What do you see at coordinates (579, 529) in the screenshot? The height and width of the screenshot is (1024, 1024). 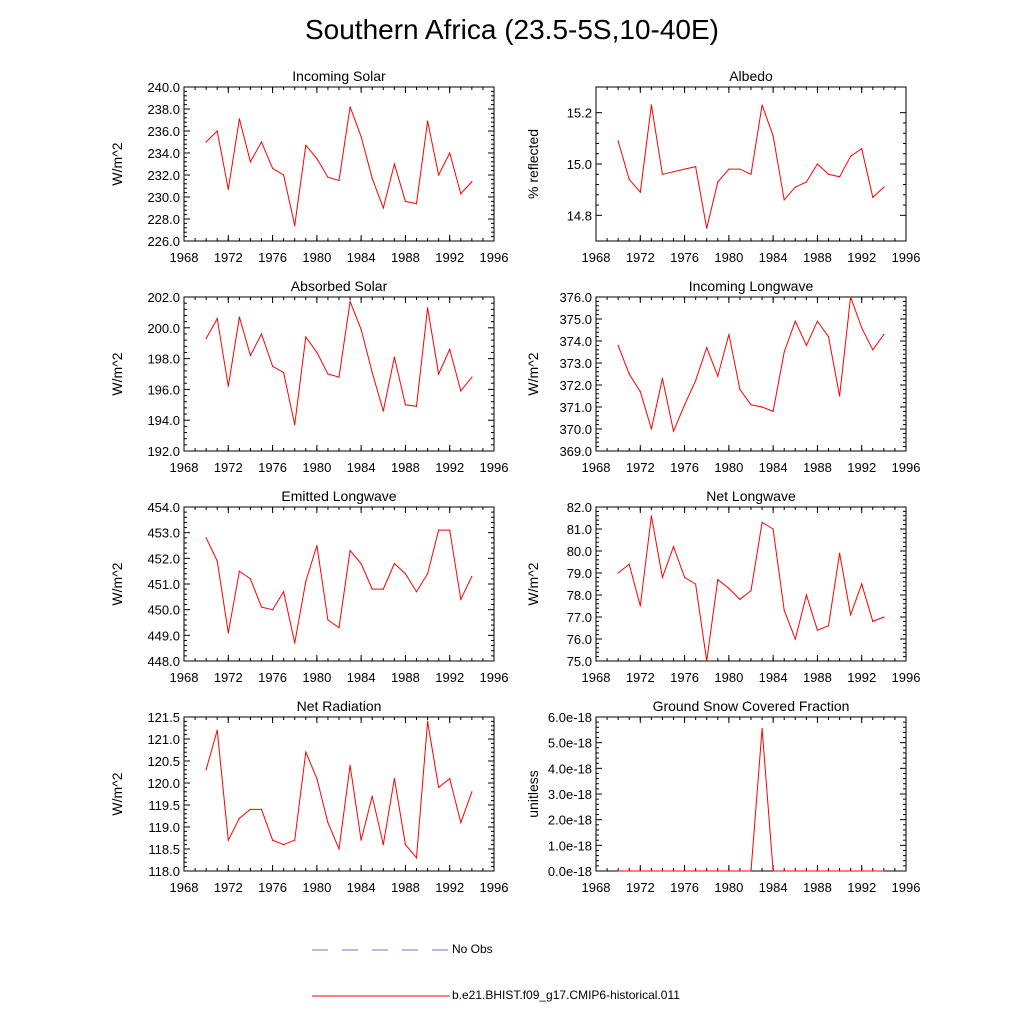 I see `y-tick-label: 81.0` at bounding box center [579, 529].